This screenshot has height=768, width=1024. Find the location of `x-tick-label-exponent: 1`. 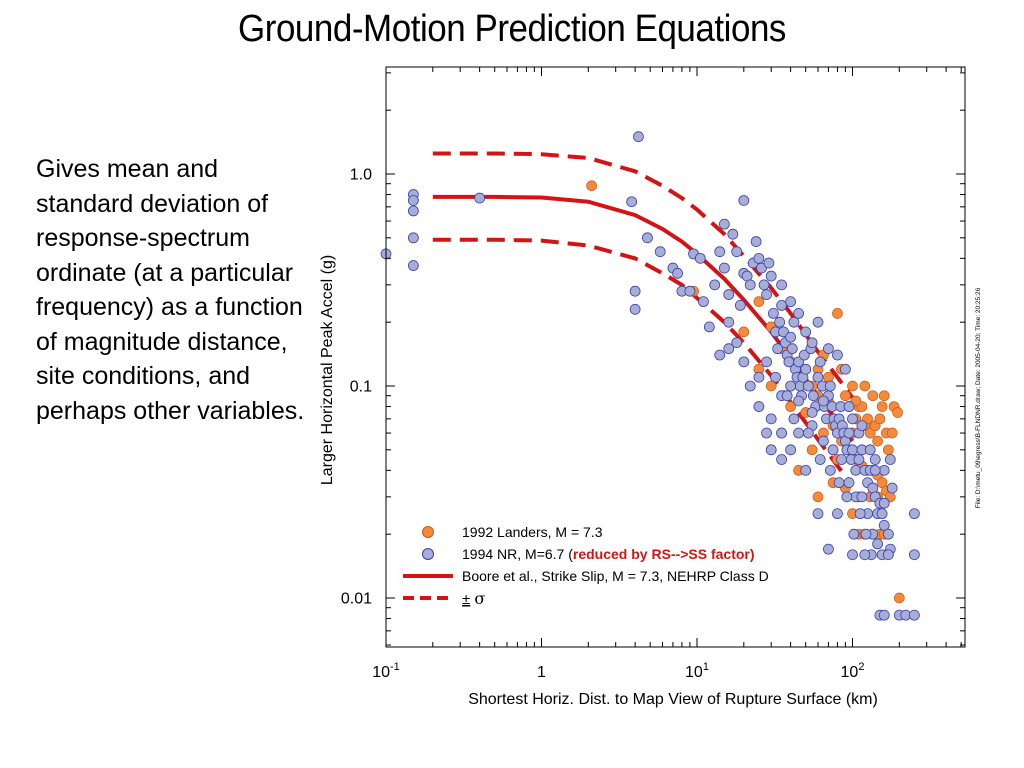

x-tick-label-exponent: 1 is located at coordinates (706, 667).